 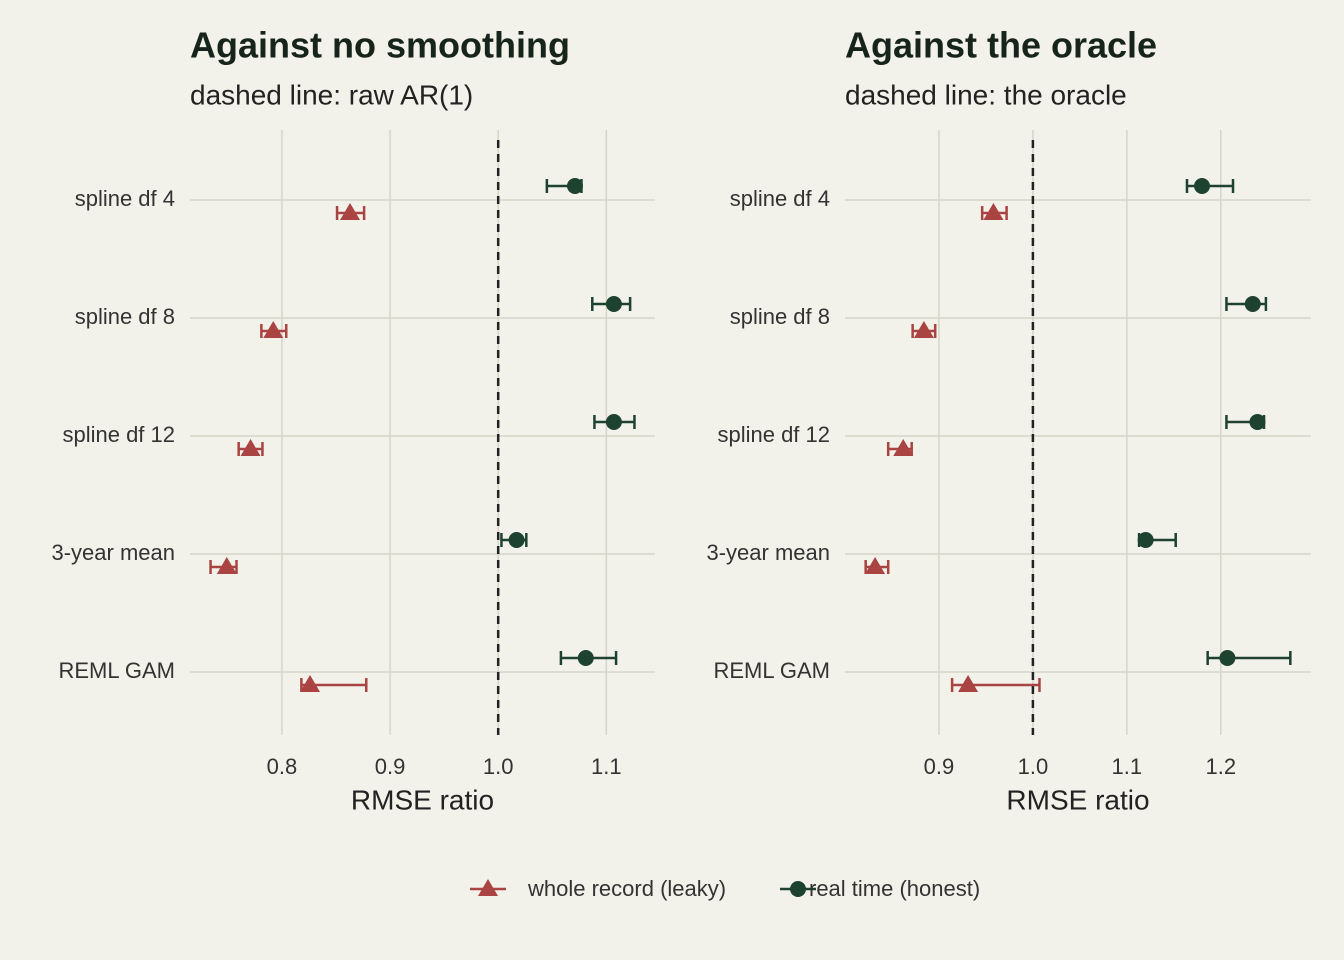 I want to click on x-tick-label: 0.8, so click(x=282, y=766).